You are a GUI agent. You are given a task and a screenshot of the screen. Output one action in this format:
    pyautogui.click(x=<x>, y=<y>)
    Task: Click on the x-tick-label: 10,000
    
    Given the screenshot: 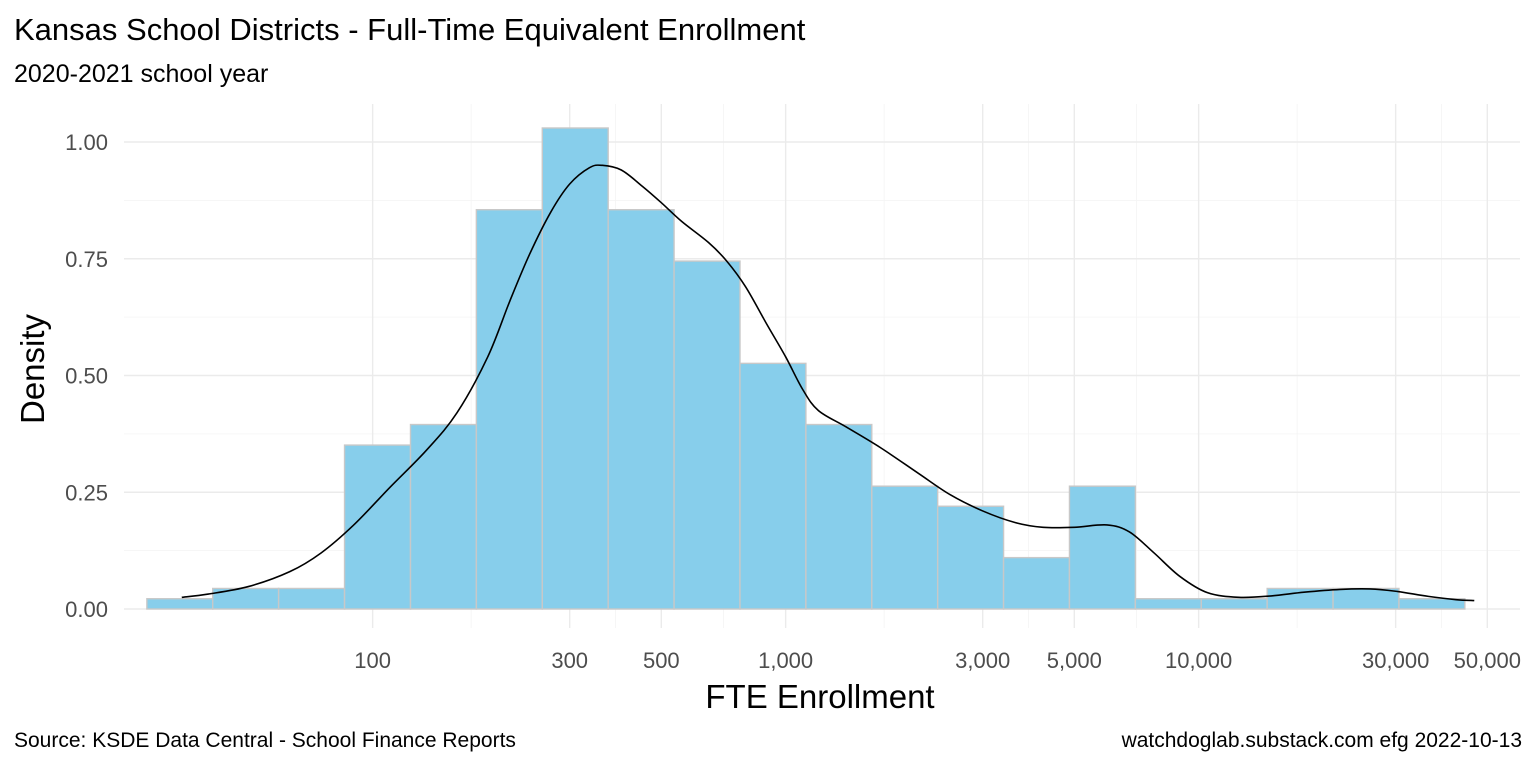 What is the action you would take?
    pyautogui.click(x=1198, y=660)
    